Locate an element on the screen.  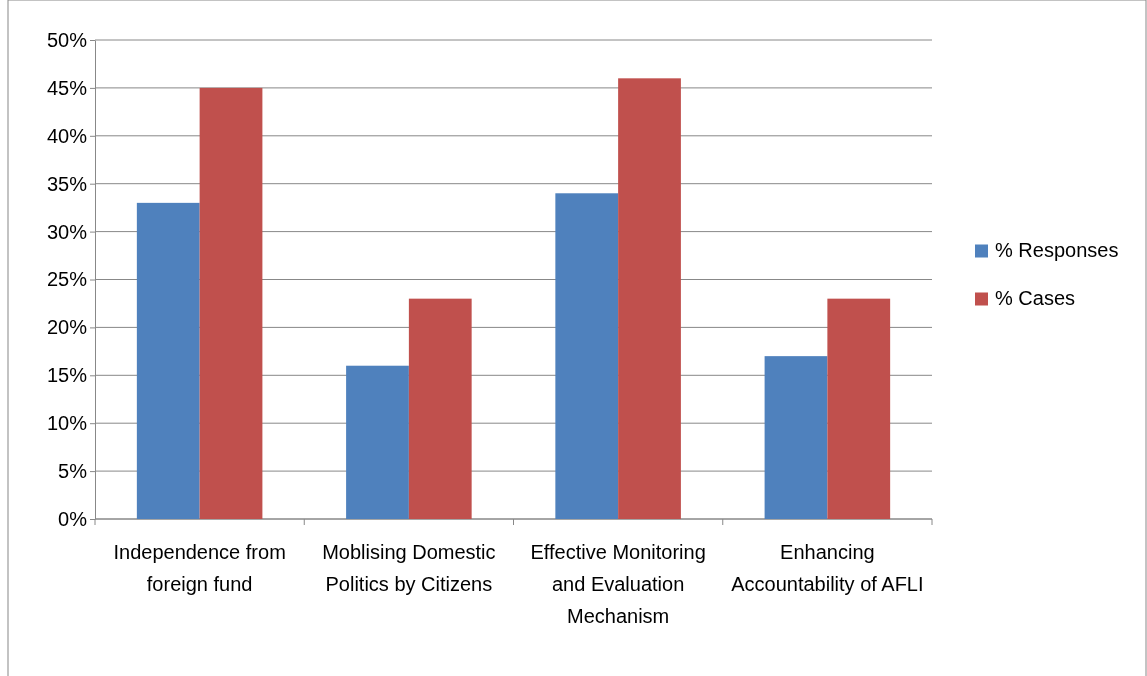
y-tick-label: 25% is located at coordinates (67, 279).